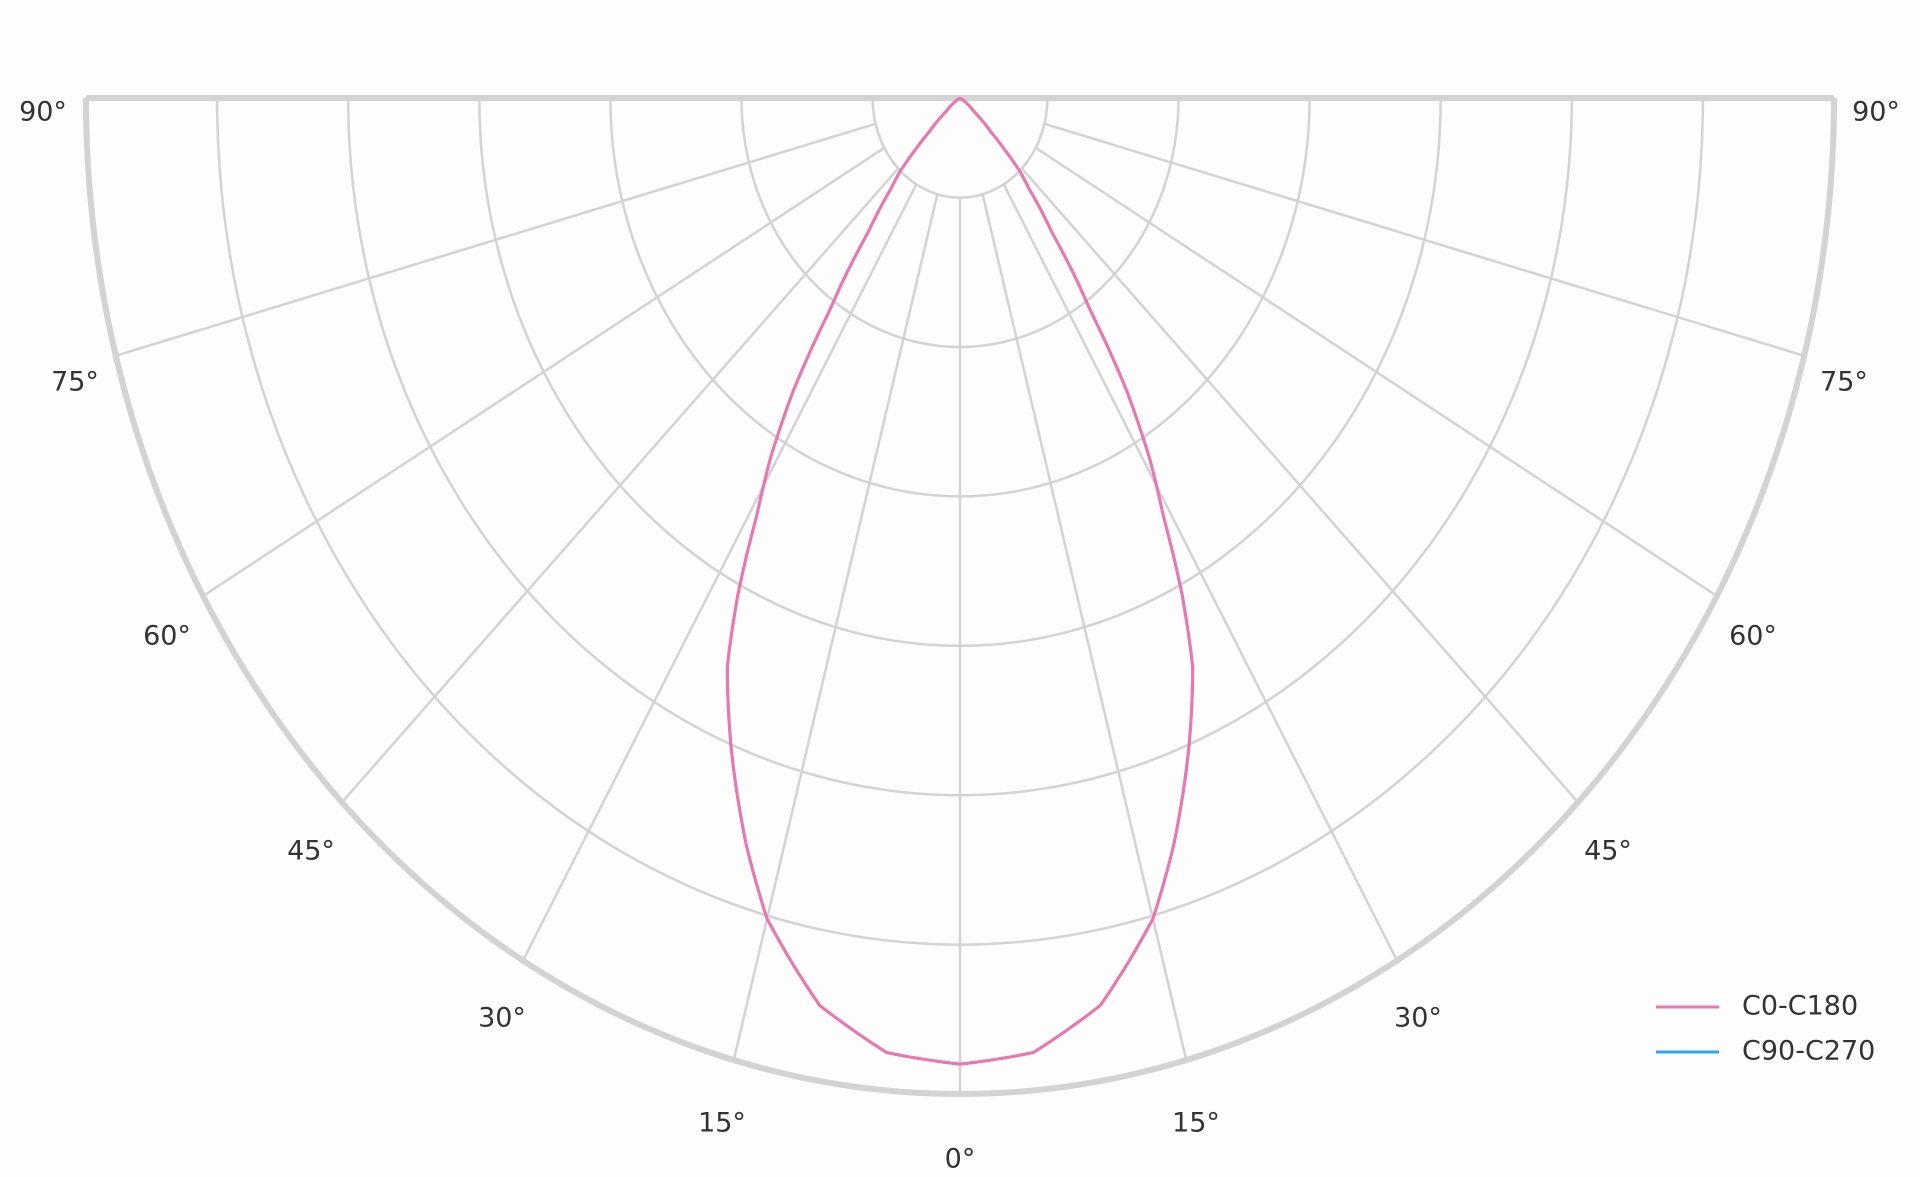  I want to click on legend-label: C0-C180, so click(1800, 1006).